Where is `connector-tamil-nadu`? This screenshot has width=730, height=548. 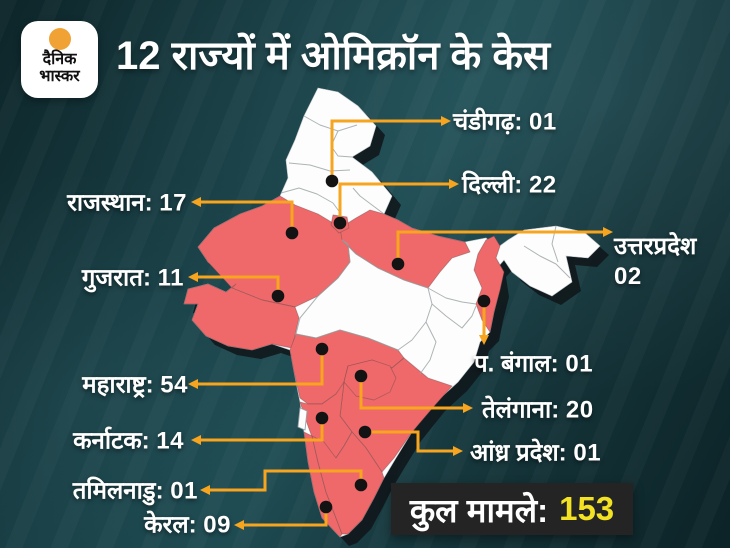
connector-tamil-nadu is located at coordinates (281, 482).